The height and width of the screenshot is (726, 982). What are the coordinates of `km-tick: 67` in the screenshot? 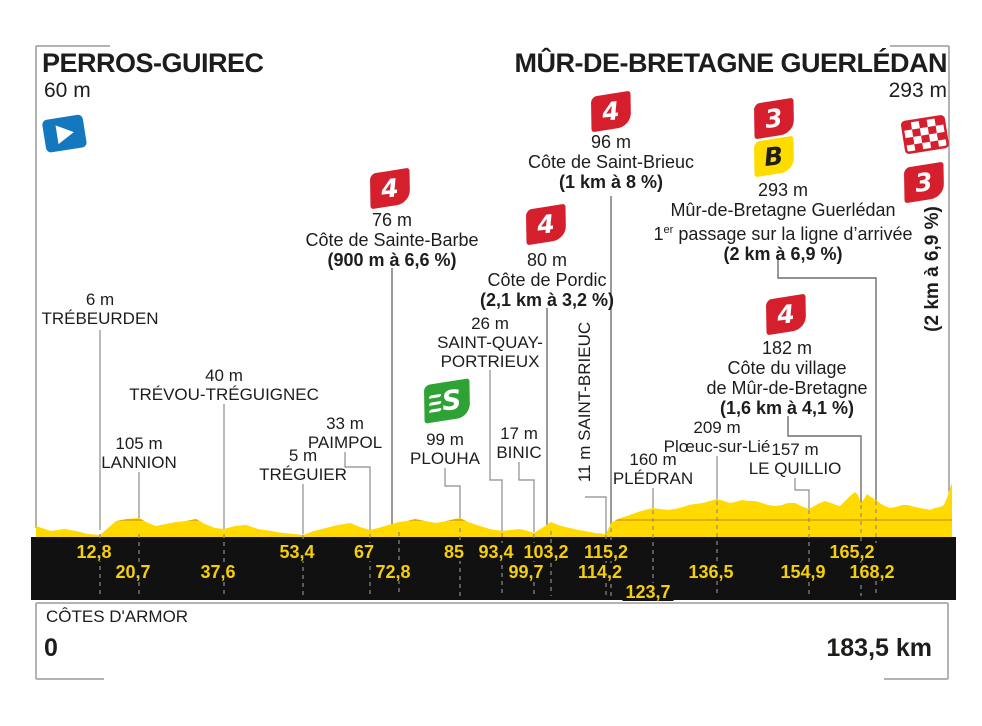 It's located at (364, 552).